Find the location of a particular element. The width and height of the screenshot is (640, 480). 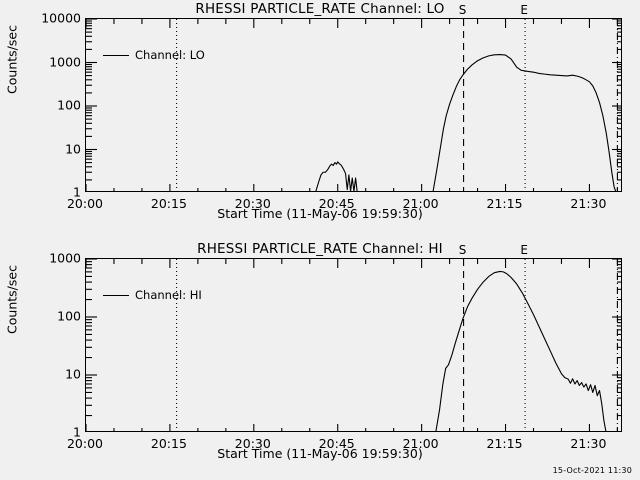

legend-label-hi: Channel: HI is located at coordinates (168, 295).